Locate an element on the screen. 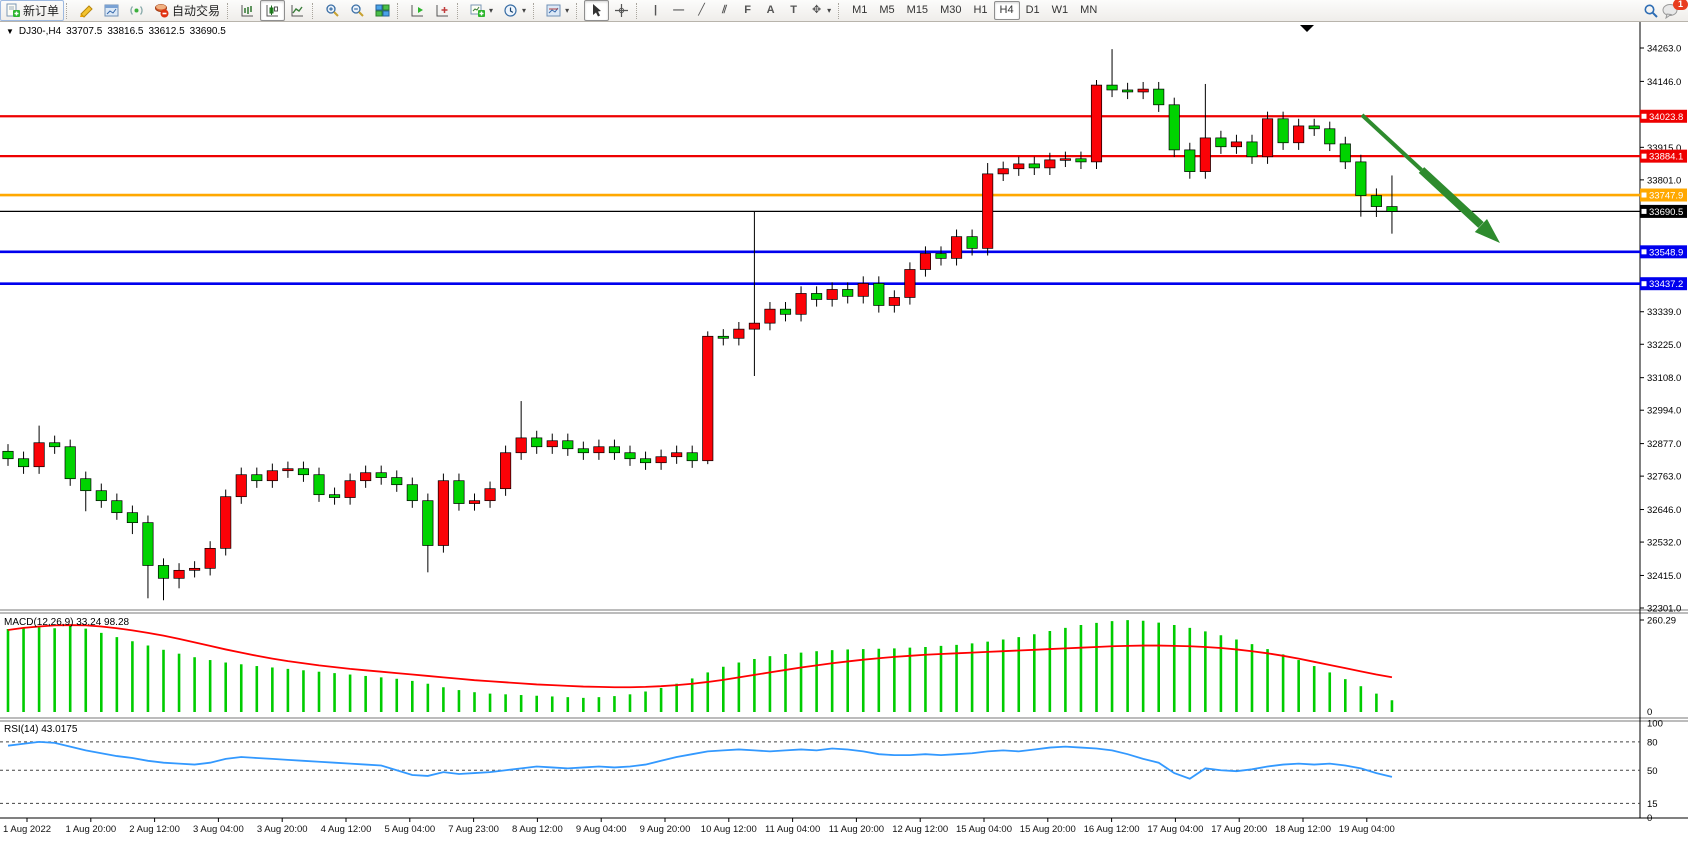 This screenshot has height=841, width=1688. signal-icon is located at coordinates (136, 10).